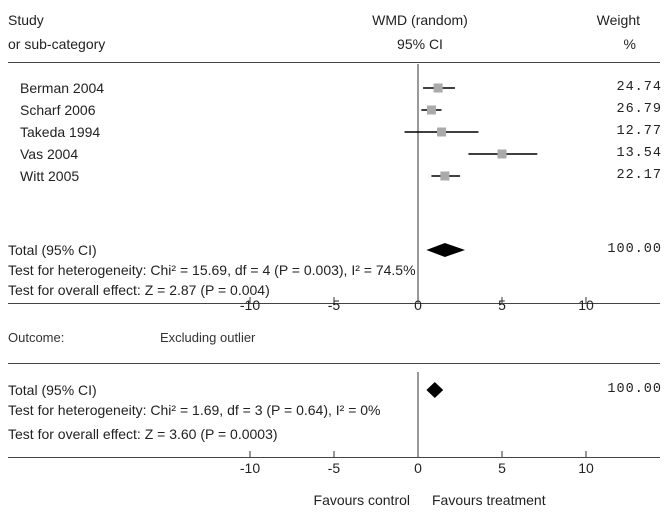 This screenshot has width=667, height=512. What do you see at coordinates (334, 363) in the screenshot?
I see `subgroup-divider` at bounding box center [334, 363].